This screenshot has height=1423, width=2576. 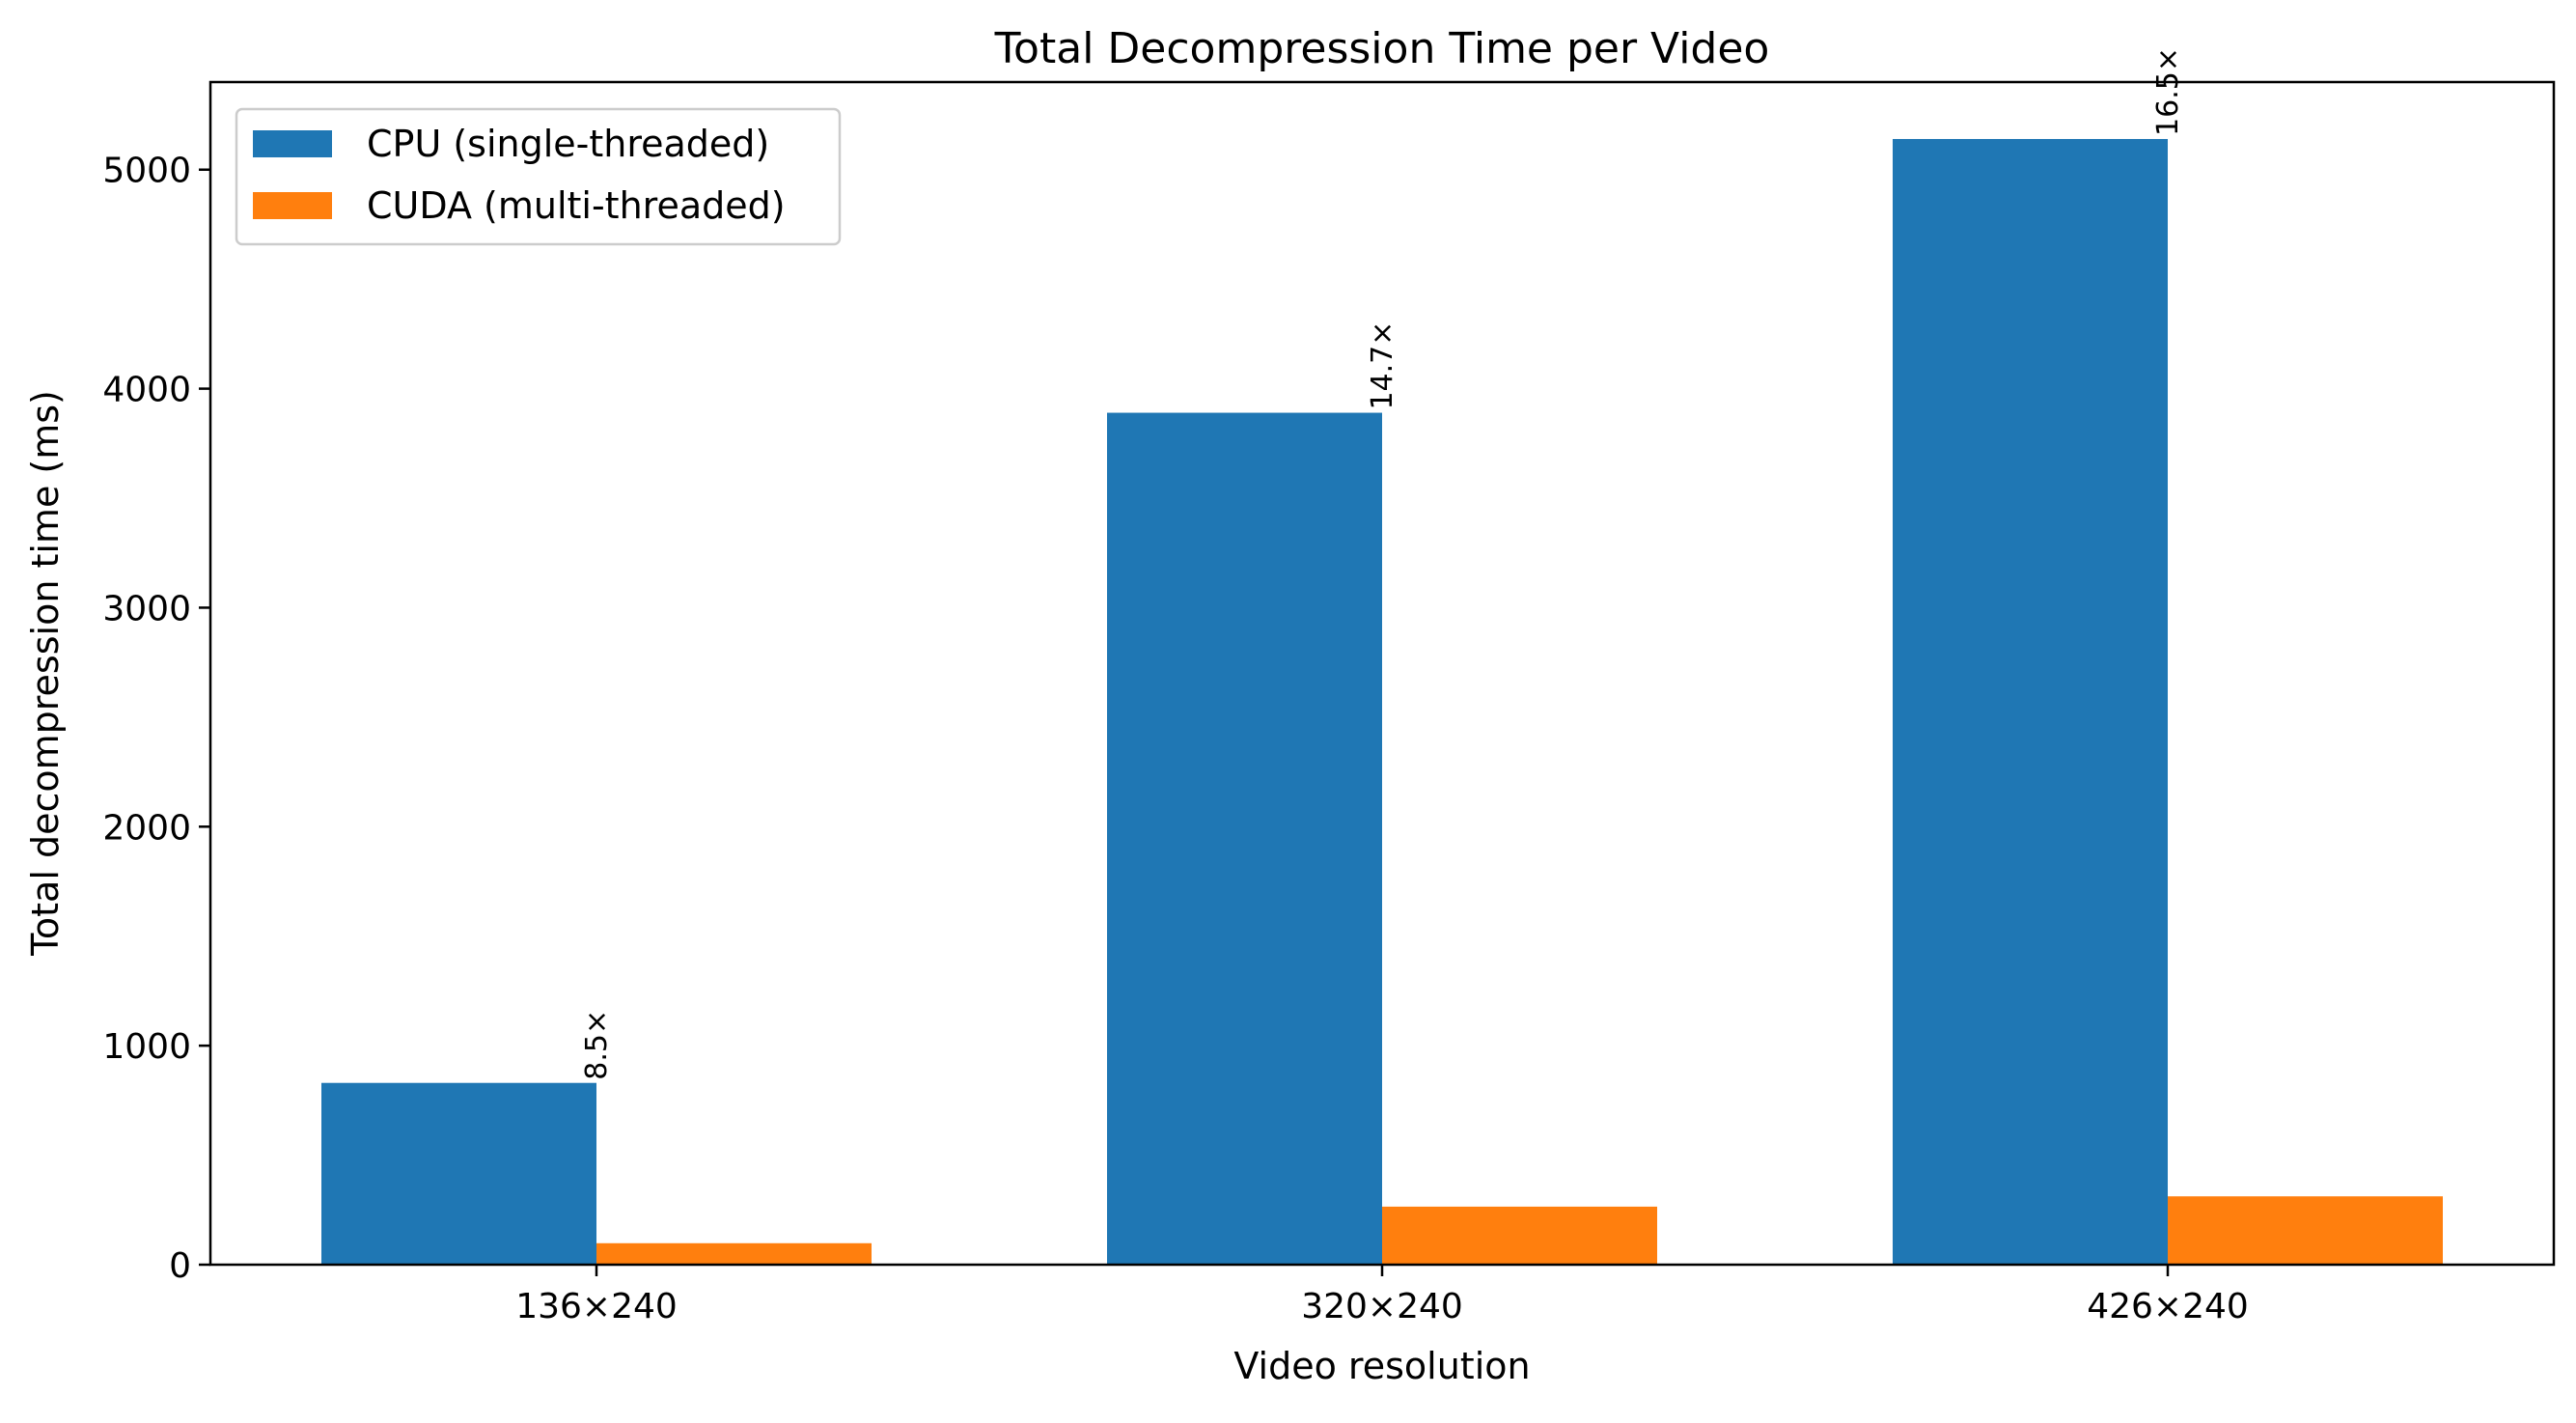 I want to click on legend-box, so click(x=538, y=176).